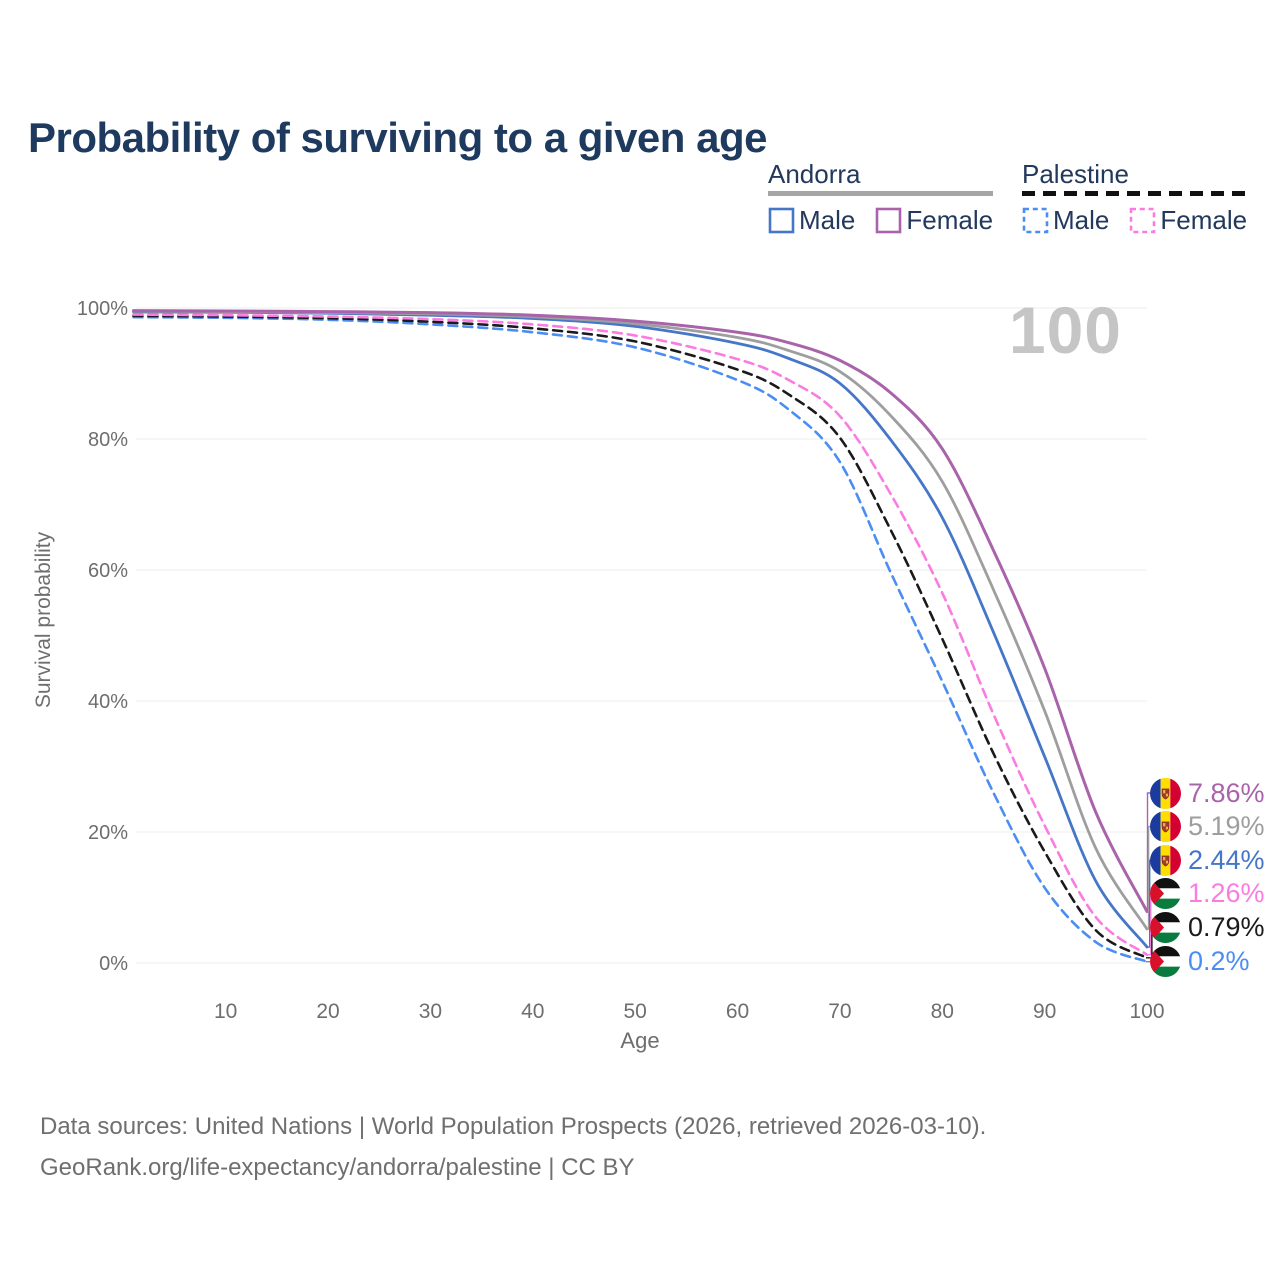 The image size is (1280, 1280). Describe the element at coordinates (108, 702) in the screenshot. I see `y-tick-label: 40%` at that location.